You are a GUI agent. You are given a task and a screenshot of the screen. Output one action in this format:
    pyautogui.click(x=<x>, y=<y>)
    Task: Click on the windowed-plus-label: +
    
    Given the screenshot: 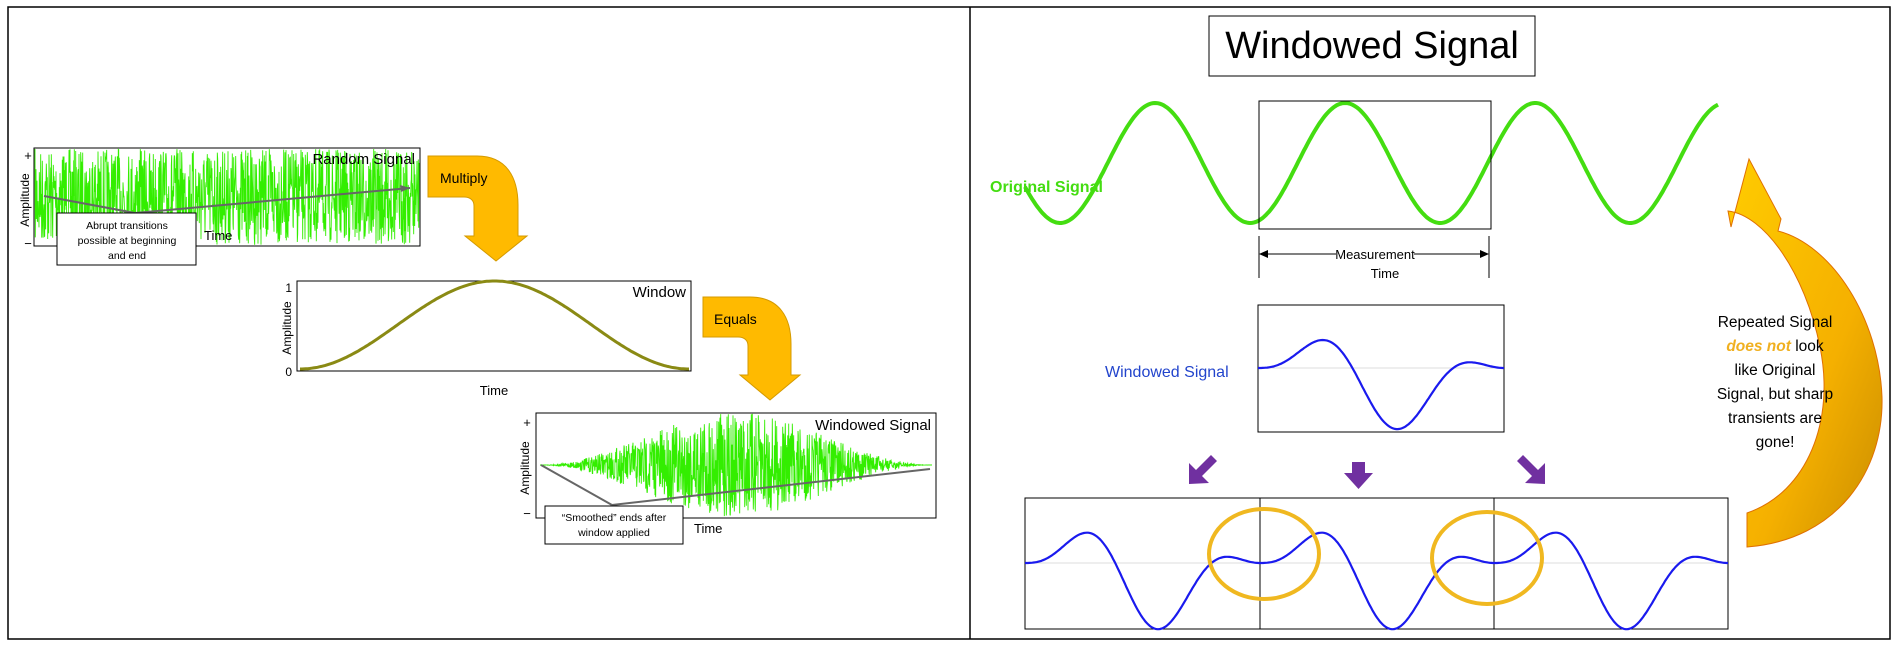 What is the action you would take?
    pyautogui.click(x=527, y=422)
    